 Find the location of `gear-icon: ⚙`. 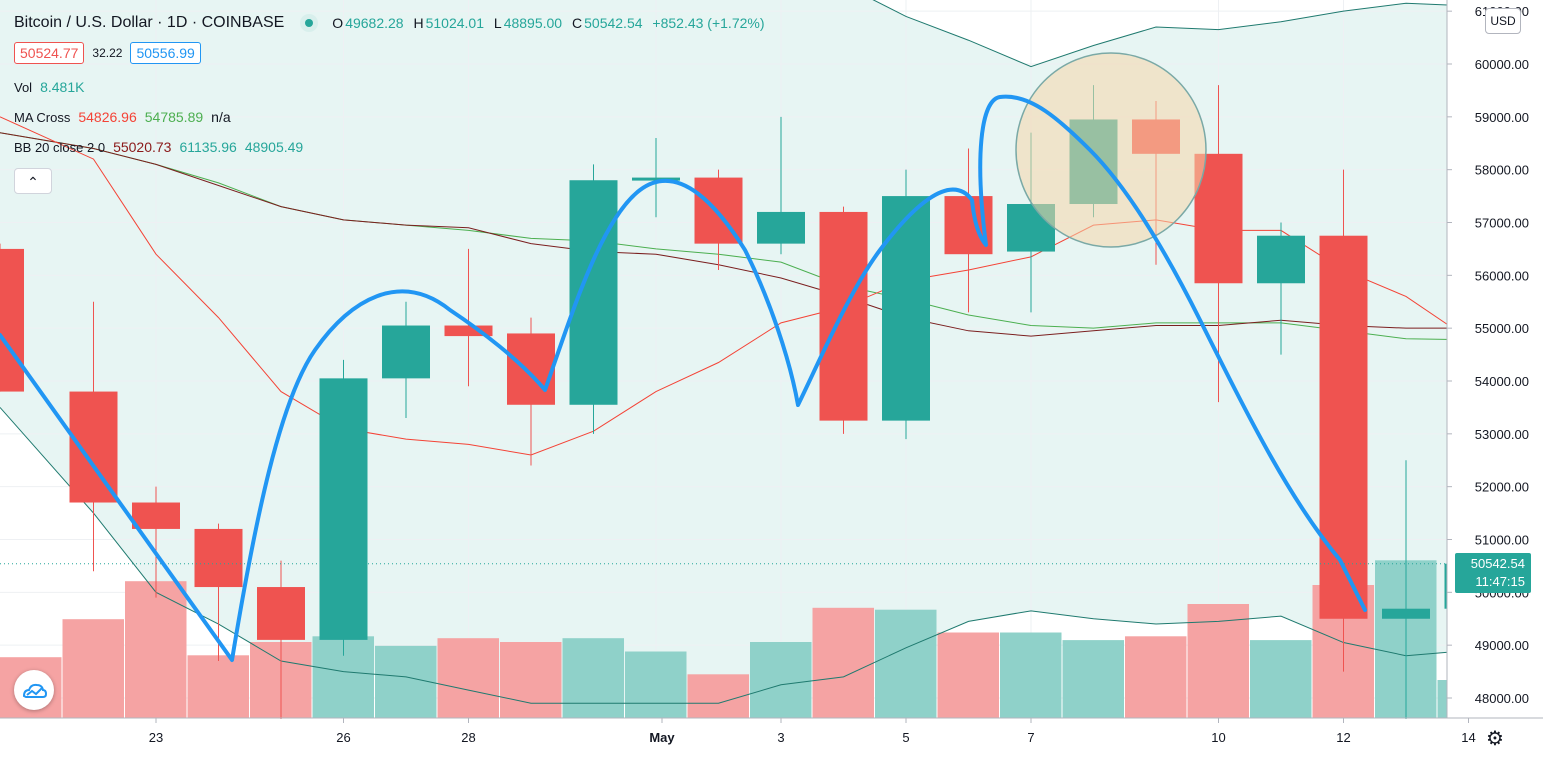

gear-icon: ⚙ is located at coordinates (1495, 739).